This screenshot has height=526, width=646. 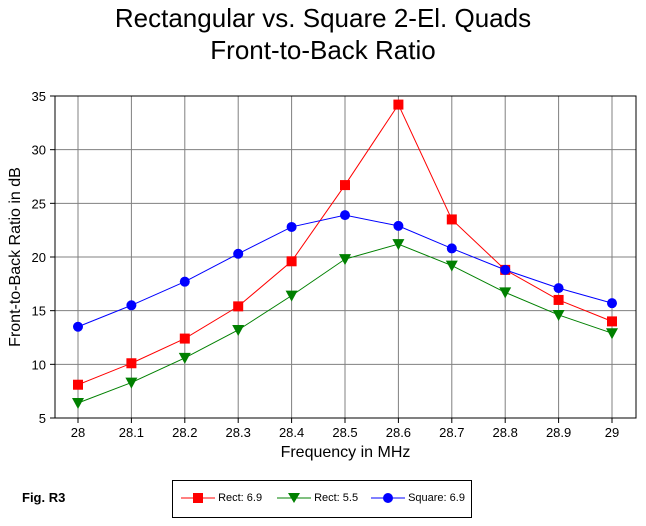 I want to click on x-tick-label: 28.6, so click(x=398, y=432).